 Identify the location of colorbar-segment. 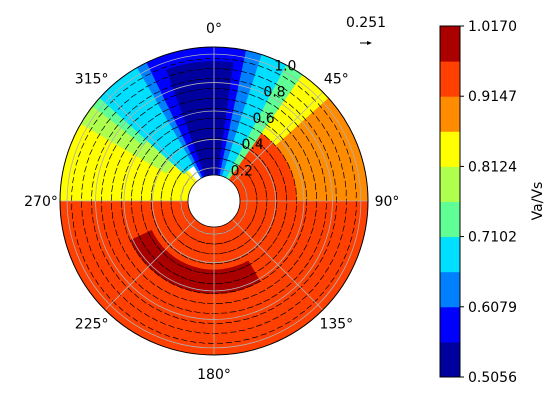
(450, 219).